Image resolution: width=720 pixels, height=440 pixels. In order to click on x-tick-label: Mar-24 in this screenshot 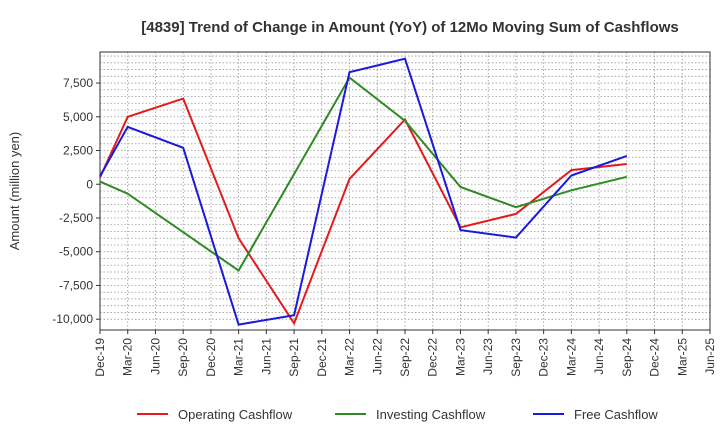, I will do `click(571, 357)`.